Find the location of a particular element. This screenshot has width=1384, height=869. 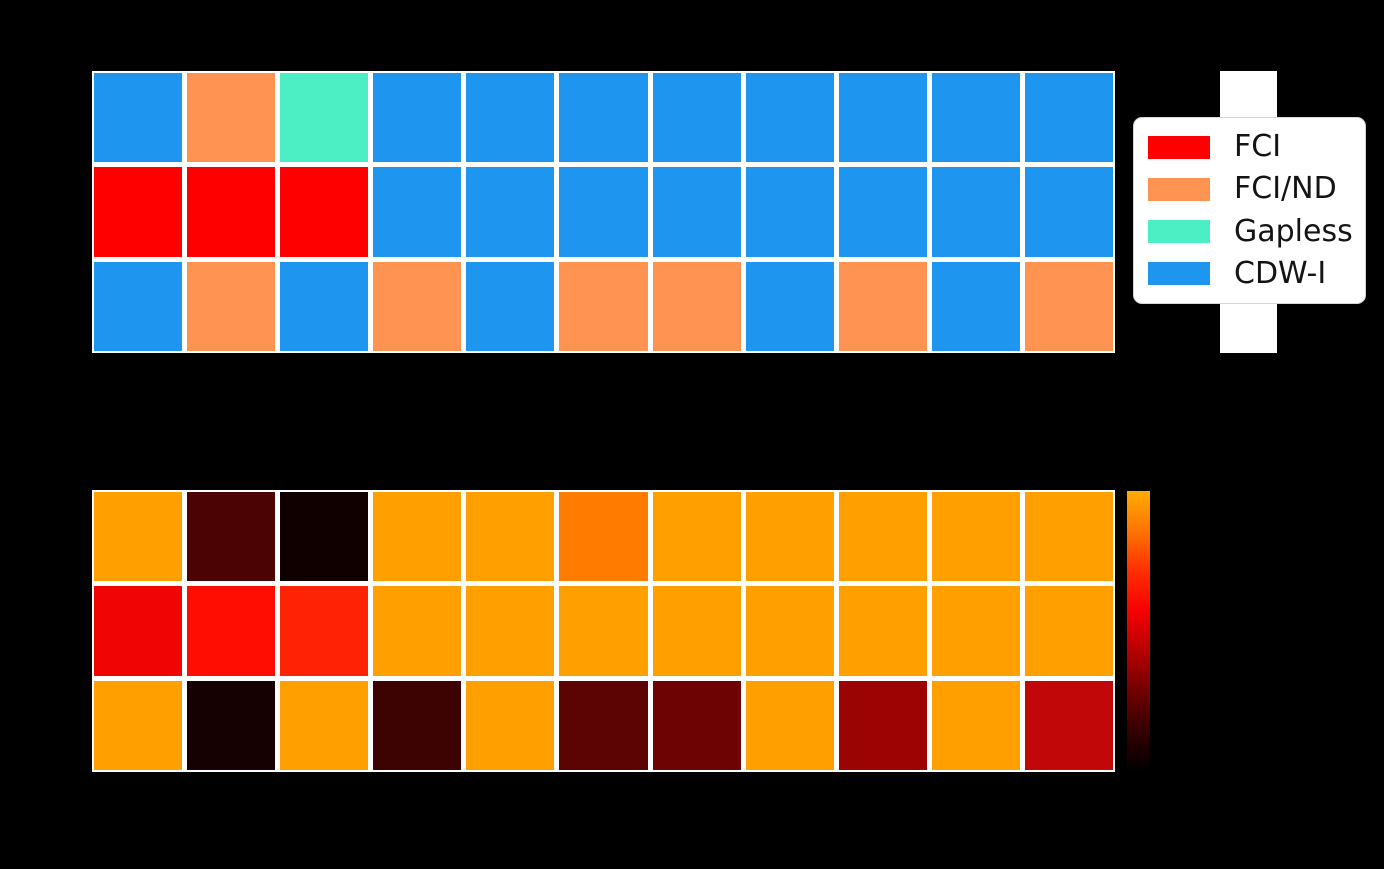

legend-item-fci-nd: FCI/ND is located at coordinates (1252, 189).